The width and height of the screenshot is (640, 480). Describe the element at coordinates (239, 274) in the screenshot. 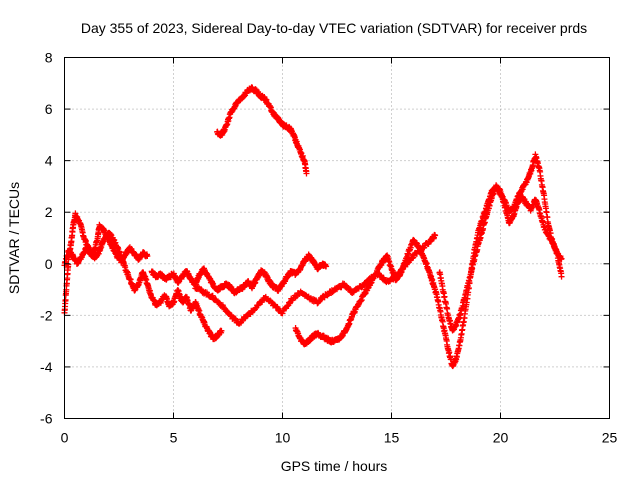

I see `series-track-c` at that location.